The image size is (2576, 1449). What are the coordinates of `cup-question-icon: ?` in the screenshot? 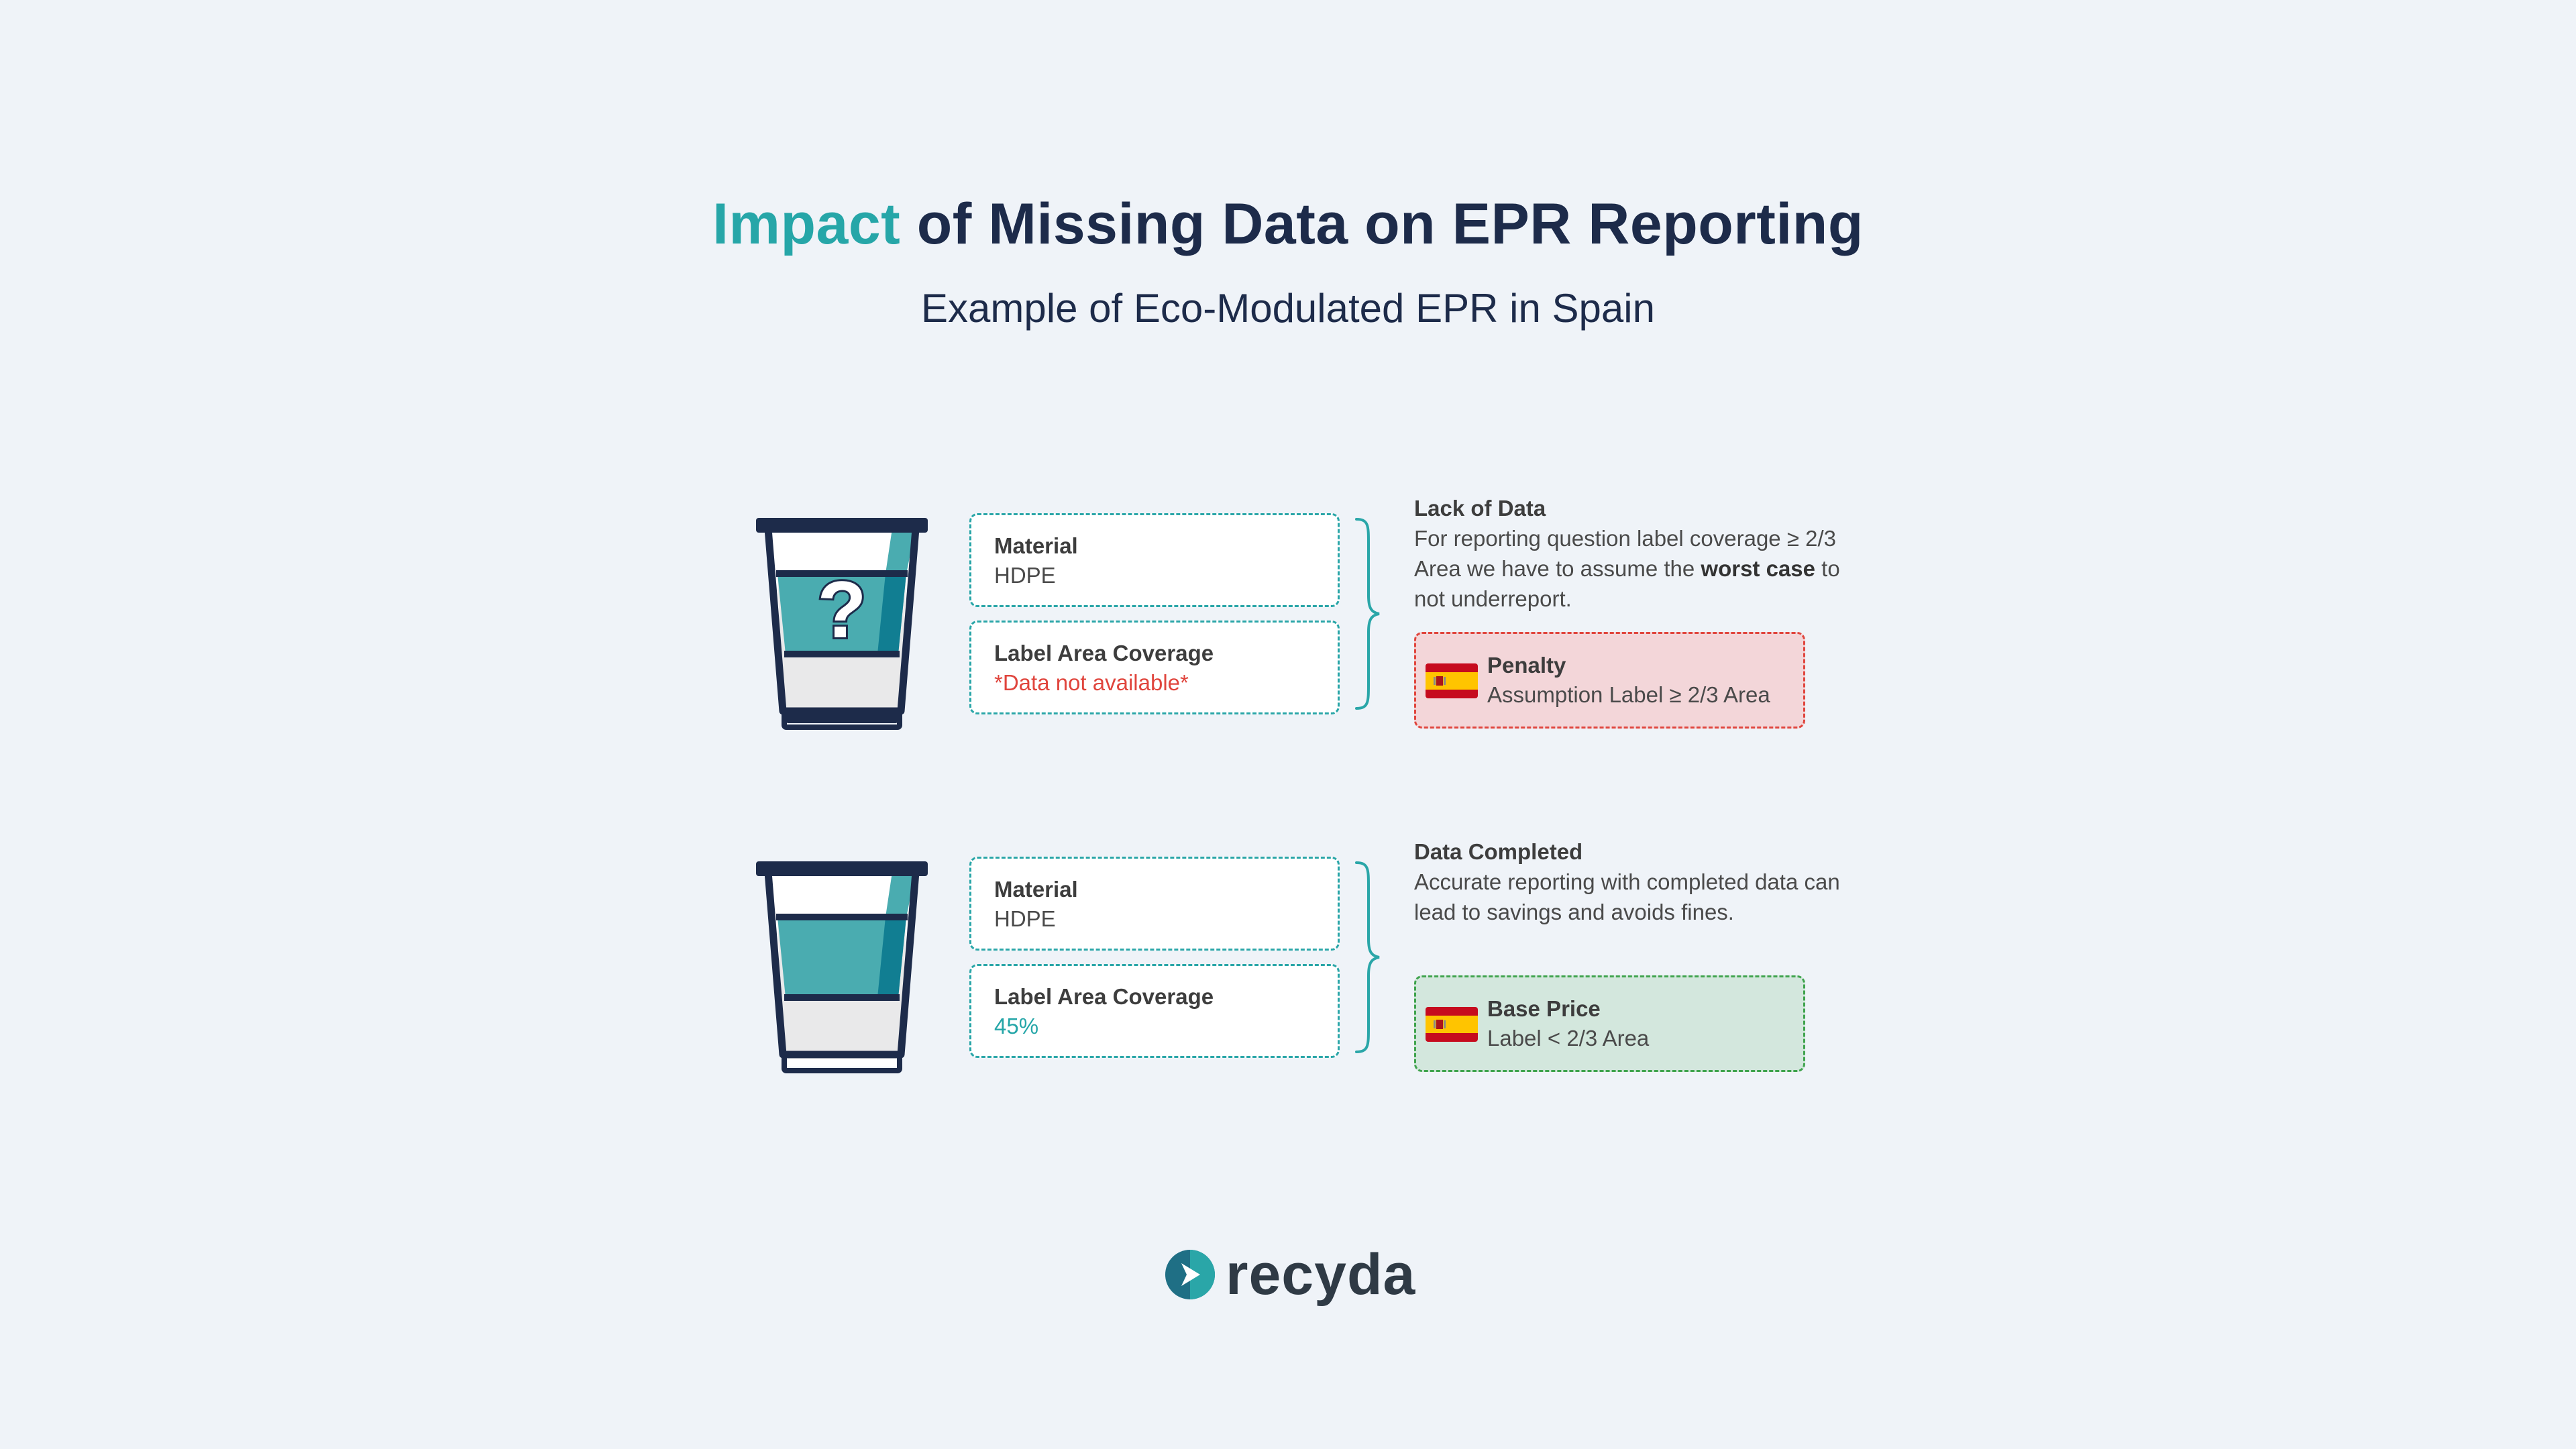 It's located at (842, 624).